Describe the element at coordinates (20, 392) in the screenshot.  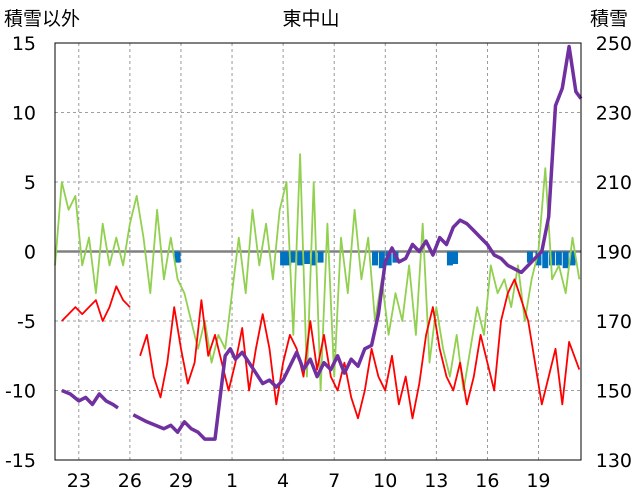
I see `left-tick-label: -10` at that location.